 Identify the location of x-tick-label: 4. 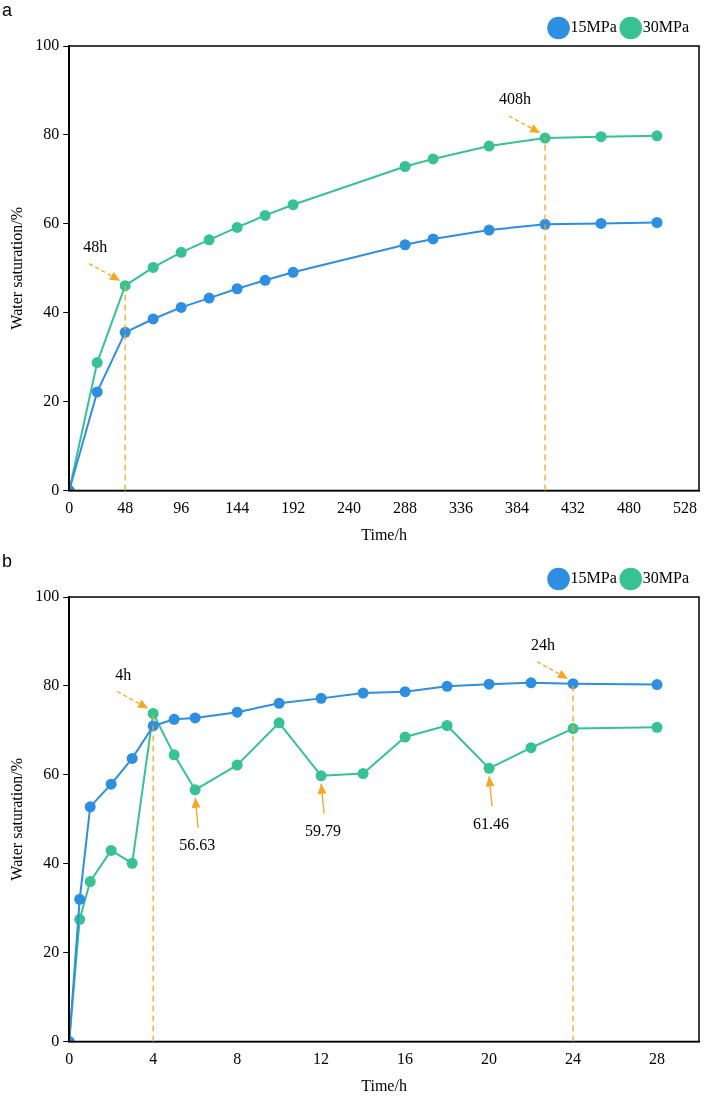
(153, 1059).